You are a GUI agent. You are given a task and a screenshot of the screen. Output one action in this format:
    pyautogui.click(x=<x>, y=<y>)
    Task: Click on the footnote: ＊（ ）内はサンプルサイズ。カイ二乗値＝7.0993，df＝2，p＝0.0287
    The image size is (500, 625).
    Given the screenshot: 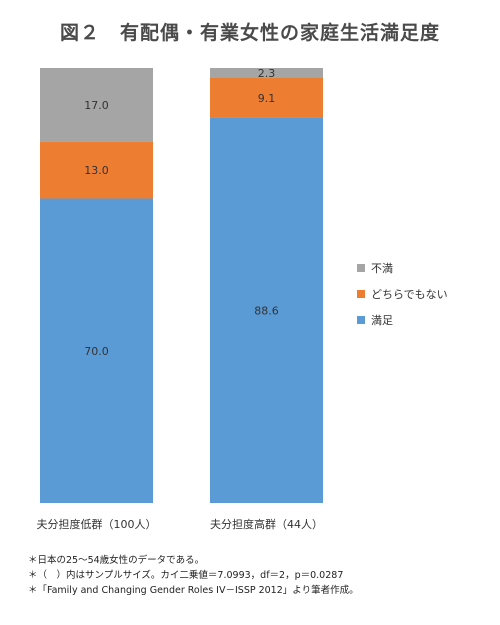 What is the action you would take?
    pyautogui.click(x=186, y=575)
    